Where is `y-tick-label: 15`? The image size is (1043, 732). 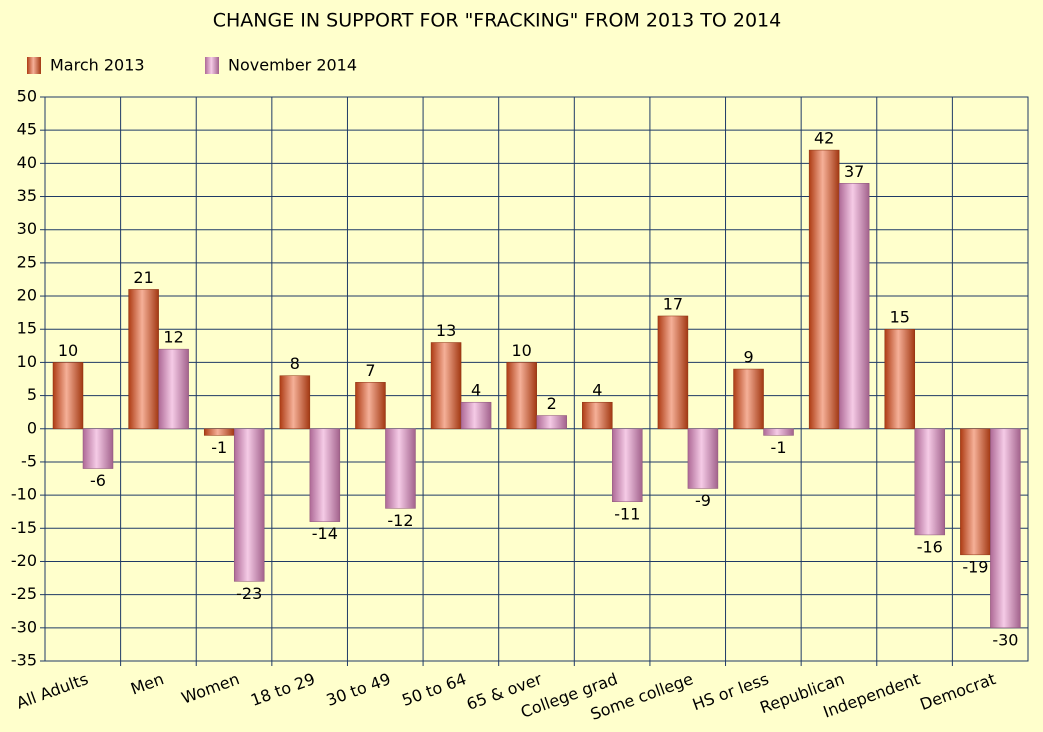
y-tick-label: 15 is located at coordinates (27, 328).